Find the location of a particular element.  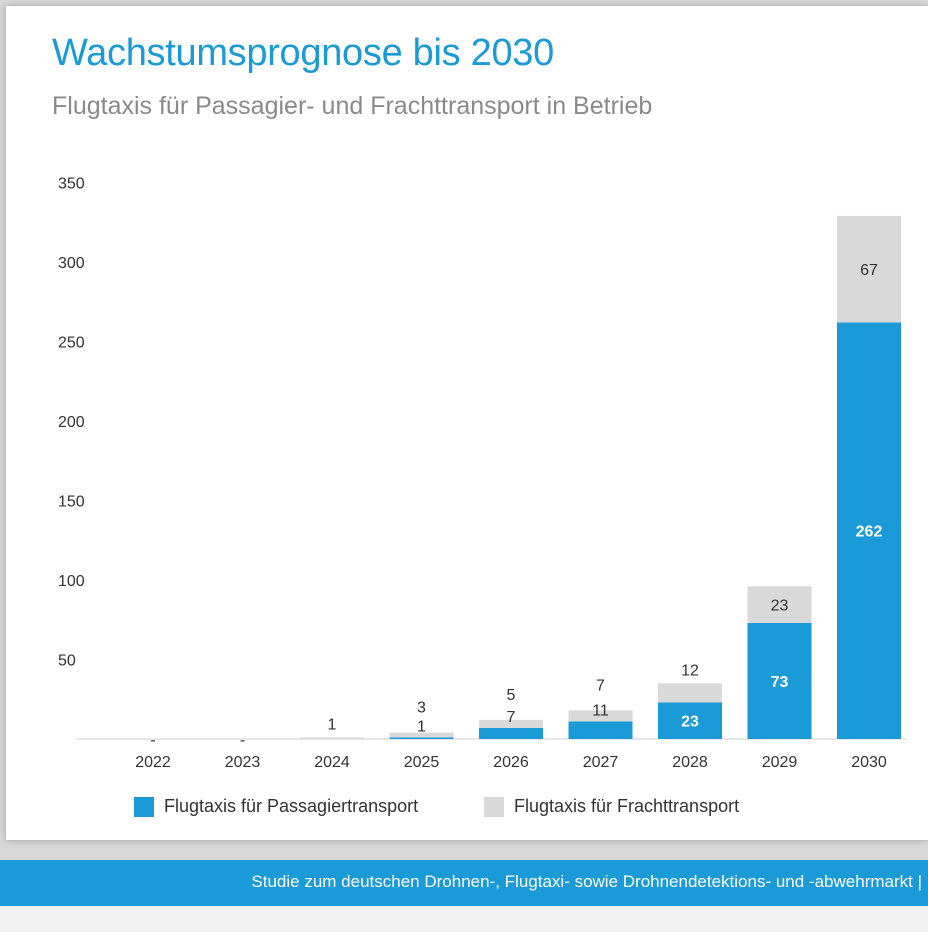

legend-item-passenger: Flugtaxis für Passagiertransport is located at coordinates (276, 806).